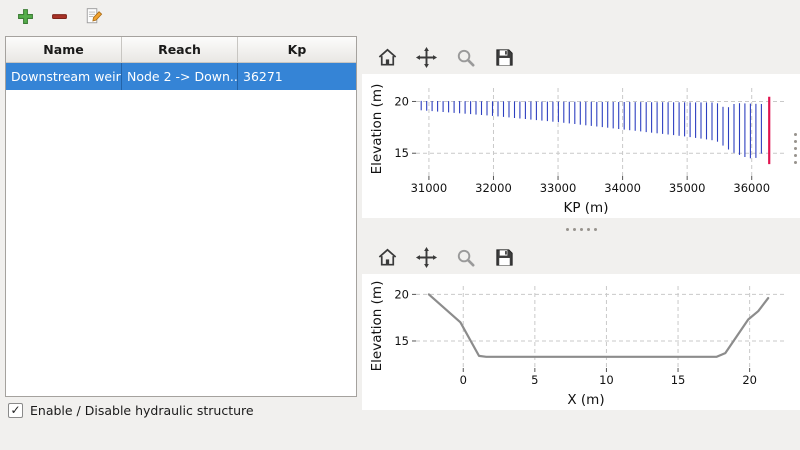  I want to click on splitter-handle, so click(581, 229).